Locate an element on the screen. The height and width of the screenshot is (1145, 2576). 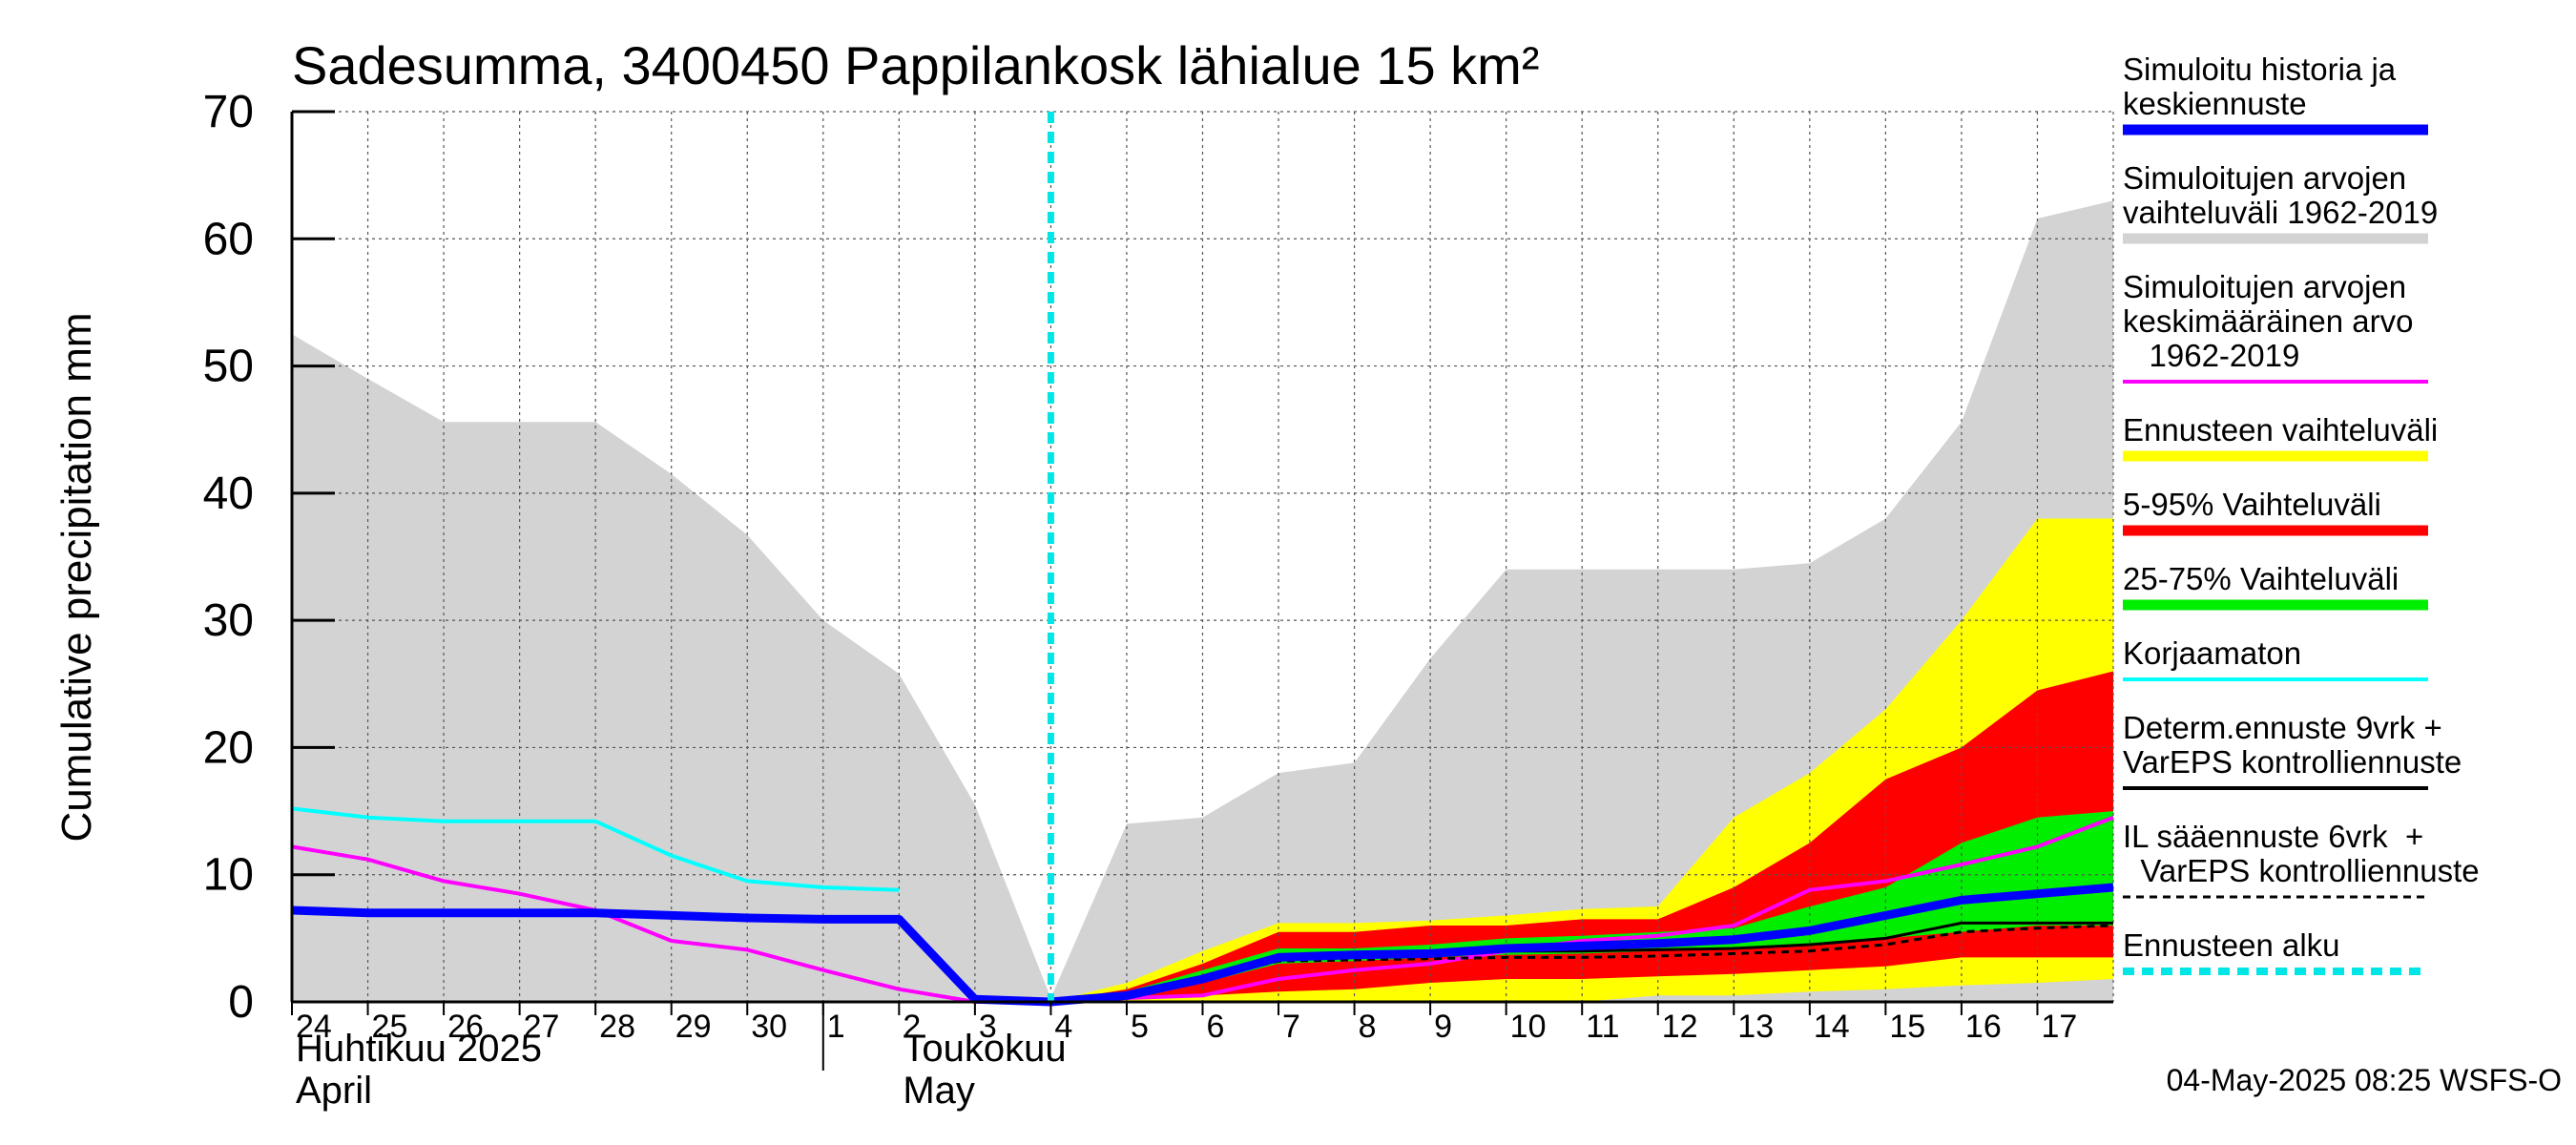
x-tick-label: 4 is located at coordinates (1063, 1027).